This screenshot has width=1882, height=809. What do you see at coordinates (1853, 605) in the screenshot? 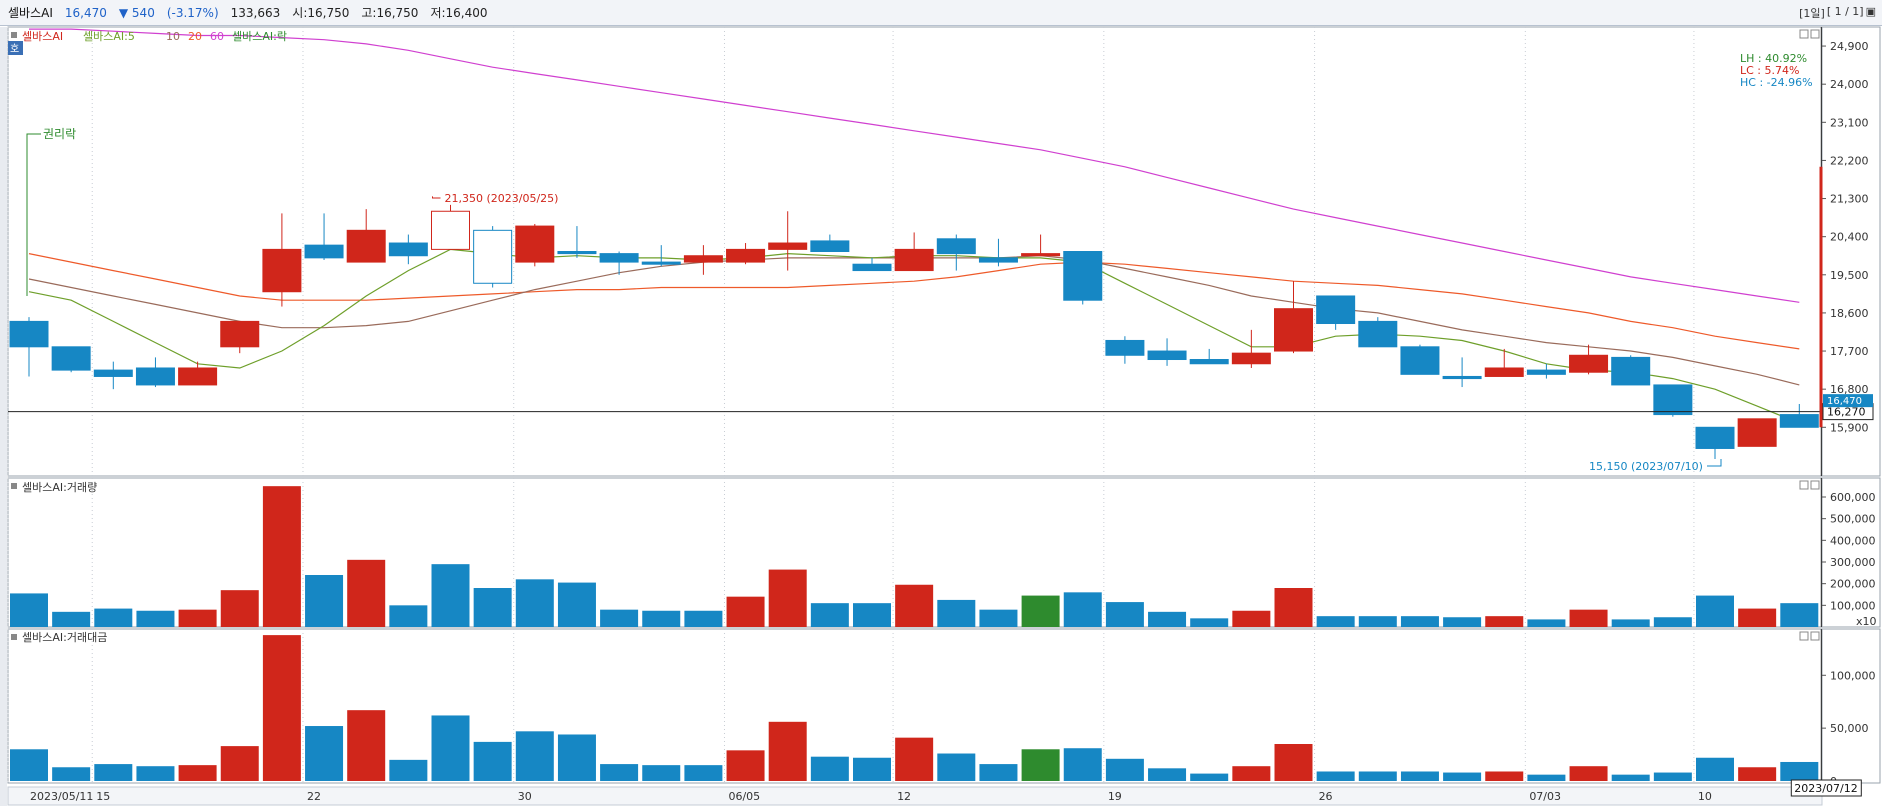
I see `volume-tick-label: 100,000` at bounding box center [1853, 605].